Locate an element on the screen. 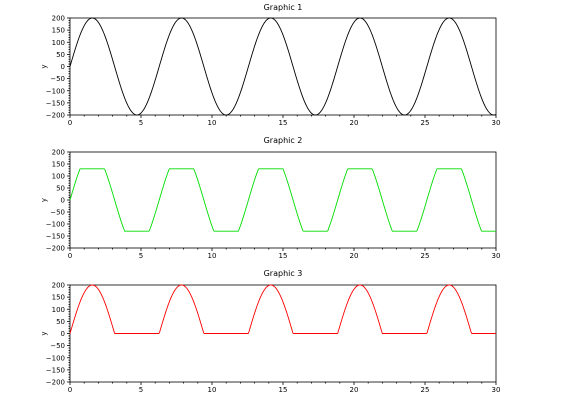 This screenshot has width=567, height=401. chart-title: Graphic 3 is located at coordinates (283, 273).